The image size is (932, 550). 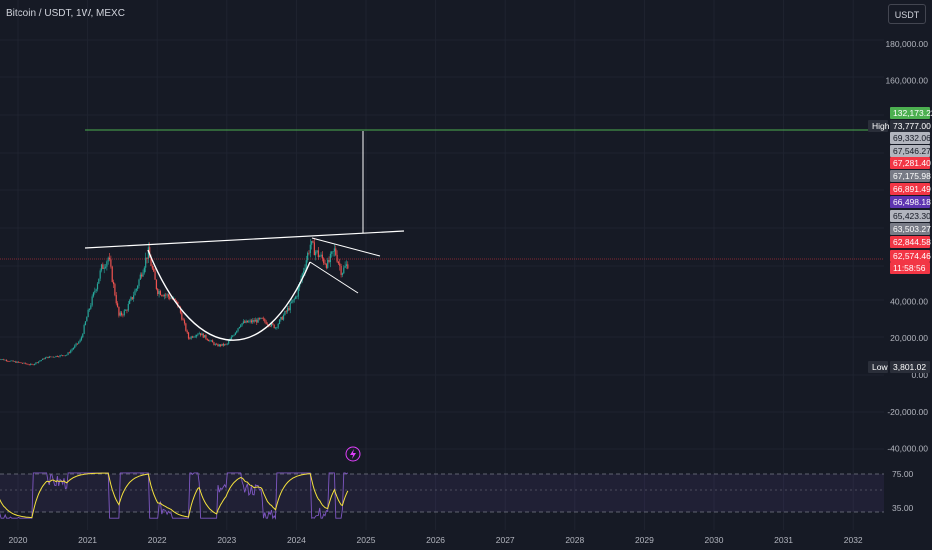 What do you see at coordinates (334, 277) in the screenshot?
I see `handle-channel-bottom` at bounding box center [334, 277].